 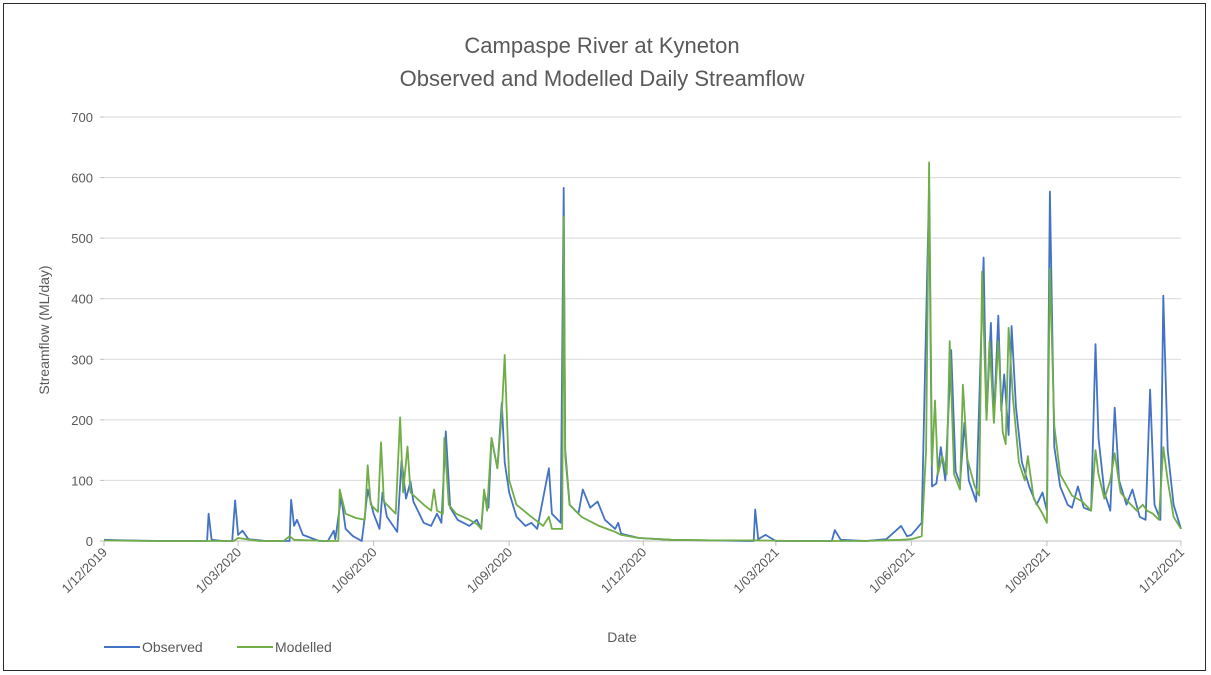 What do you see at coordinates (218, 647) in the screenshot?
I see `legend: Observed Modelled` at bounding box center [218, 647].